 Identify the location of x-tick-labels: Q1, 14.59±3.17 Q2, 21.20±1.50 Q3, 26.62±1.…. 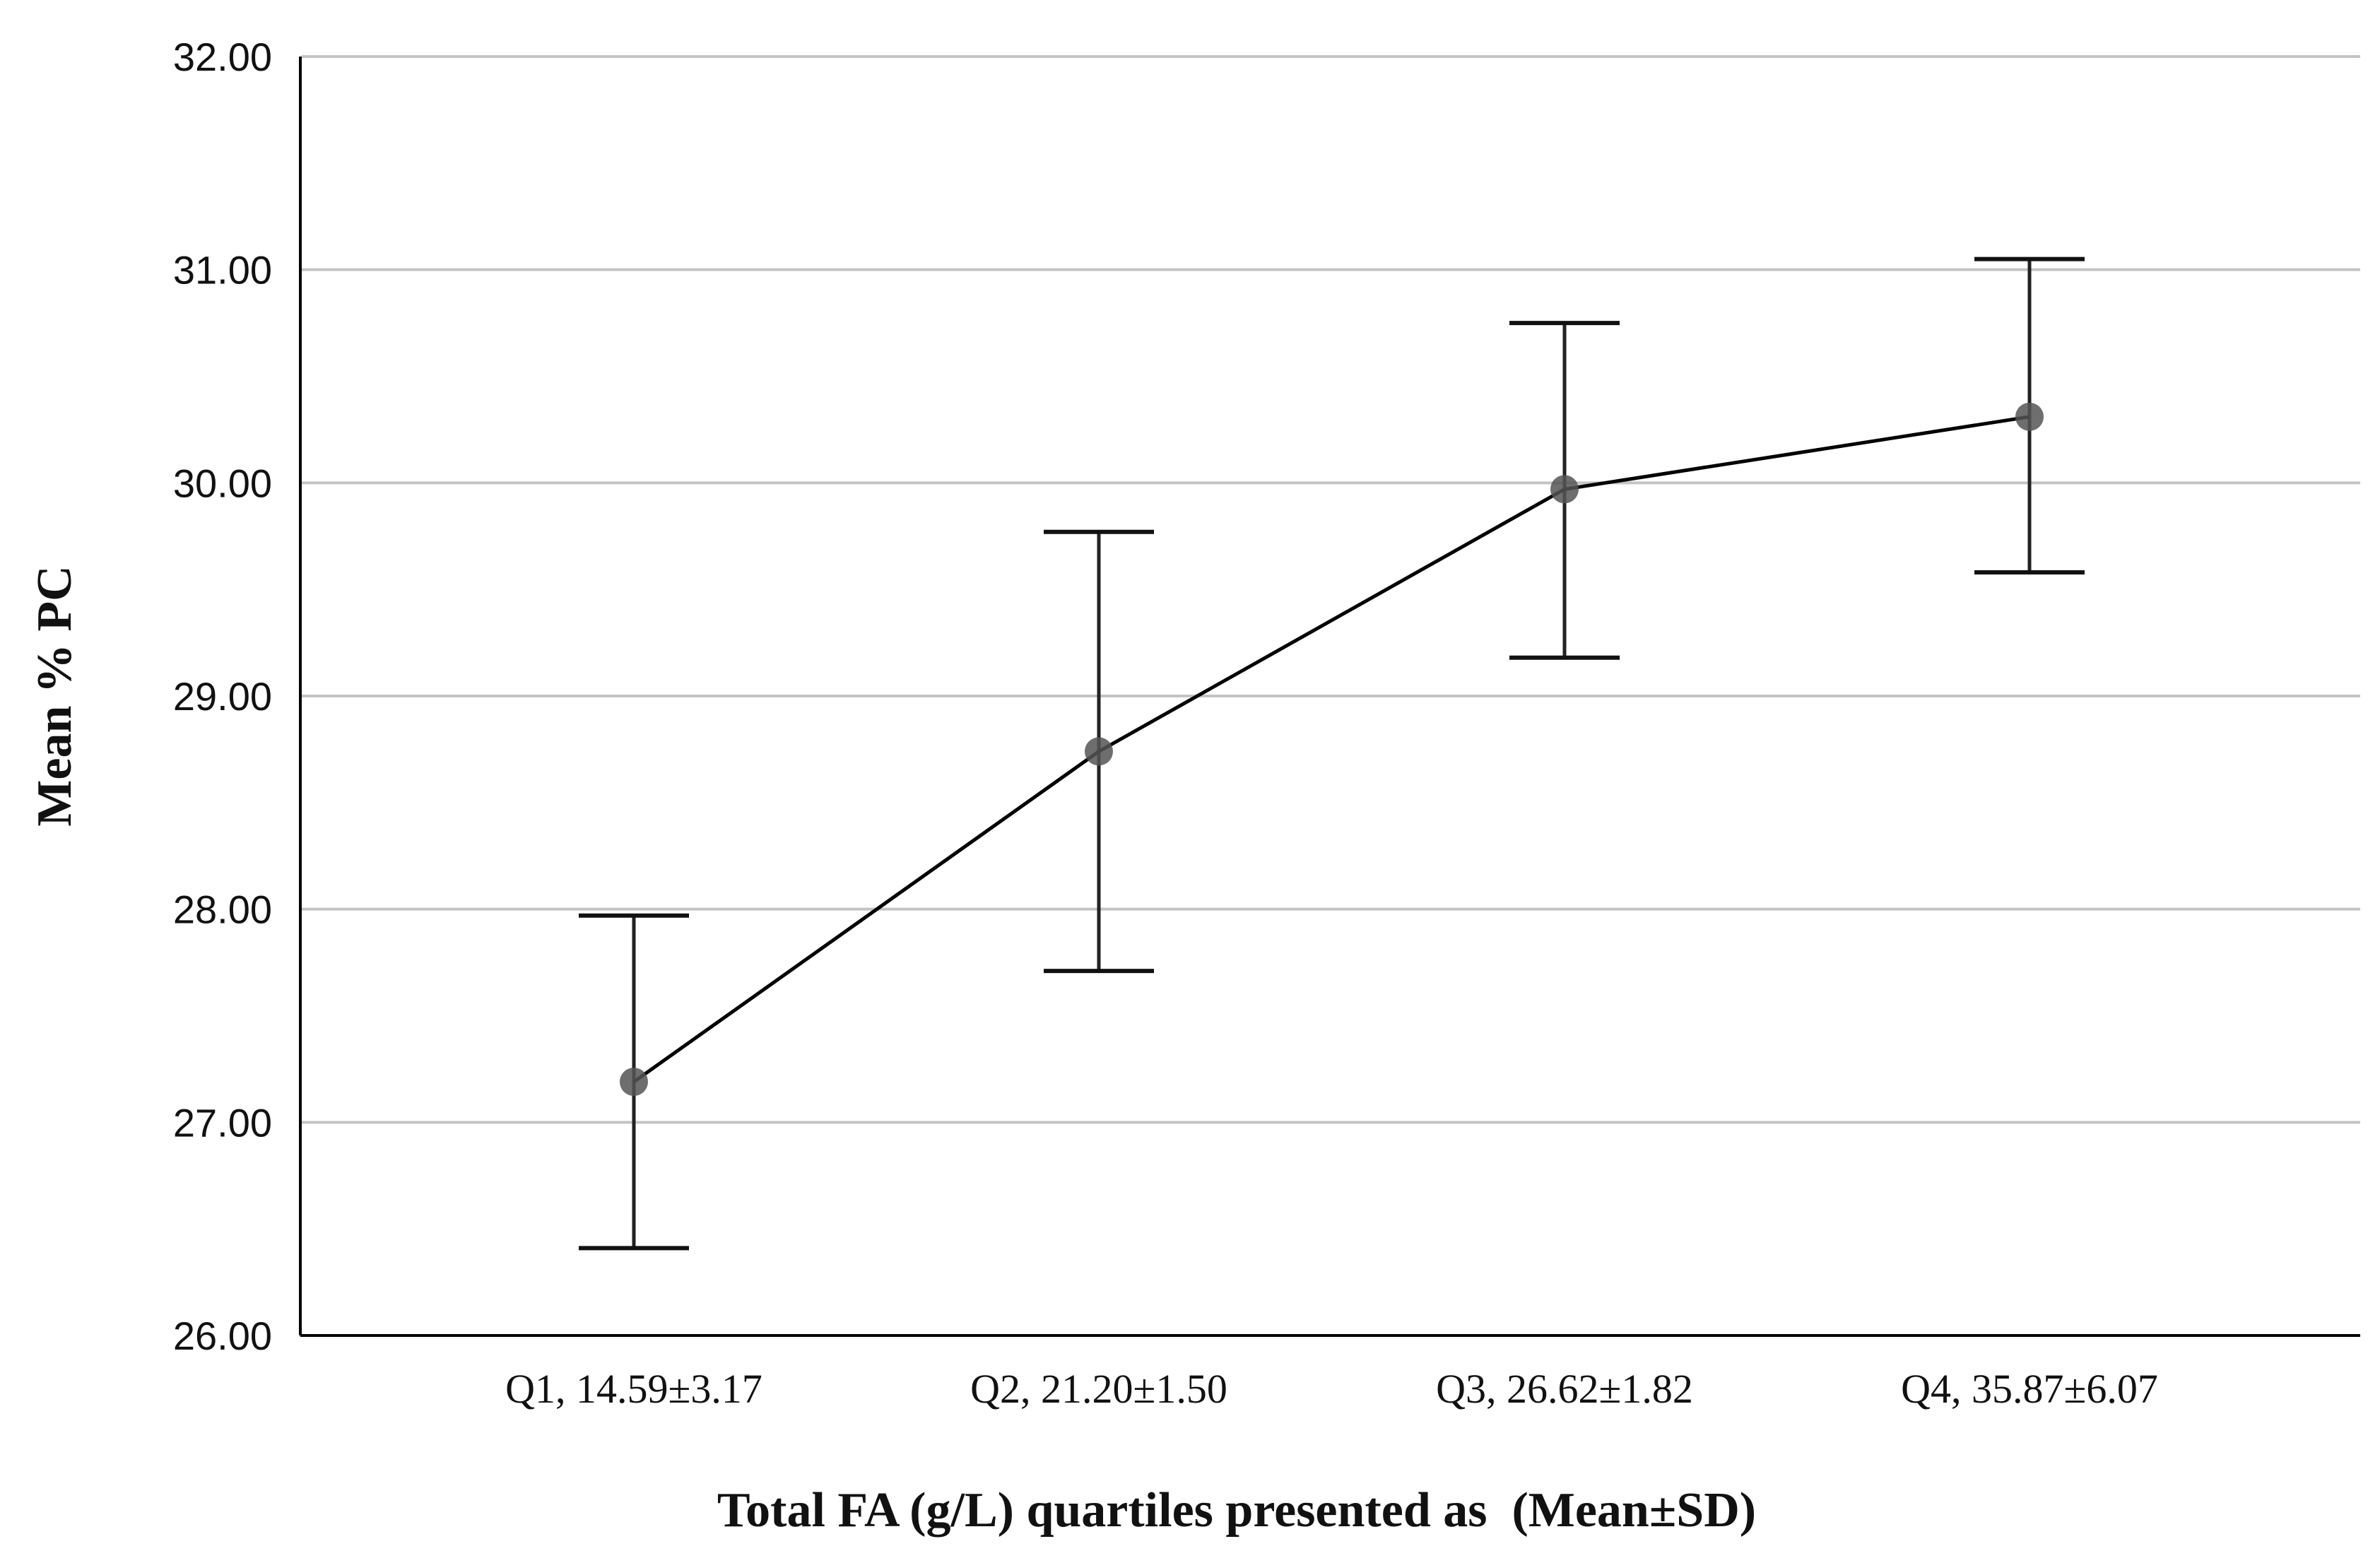
(1331, 1389).